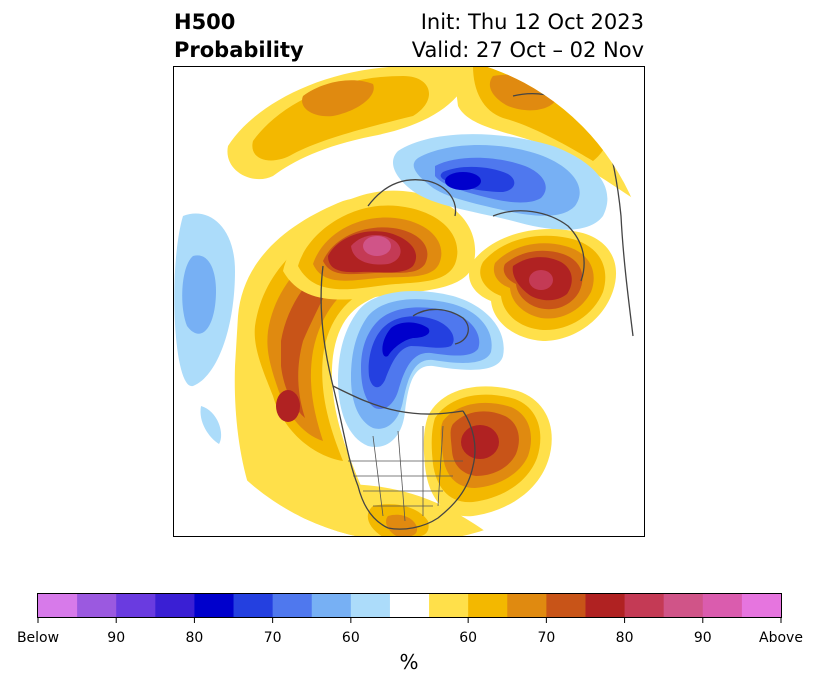 The width and height of the screenshot is (819, 686). What do you see at coordinates (543, 285) in the screenshot?
I see `siberia-above-anomaly` at bounding box center [543, 285].